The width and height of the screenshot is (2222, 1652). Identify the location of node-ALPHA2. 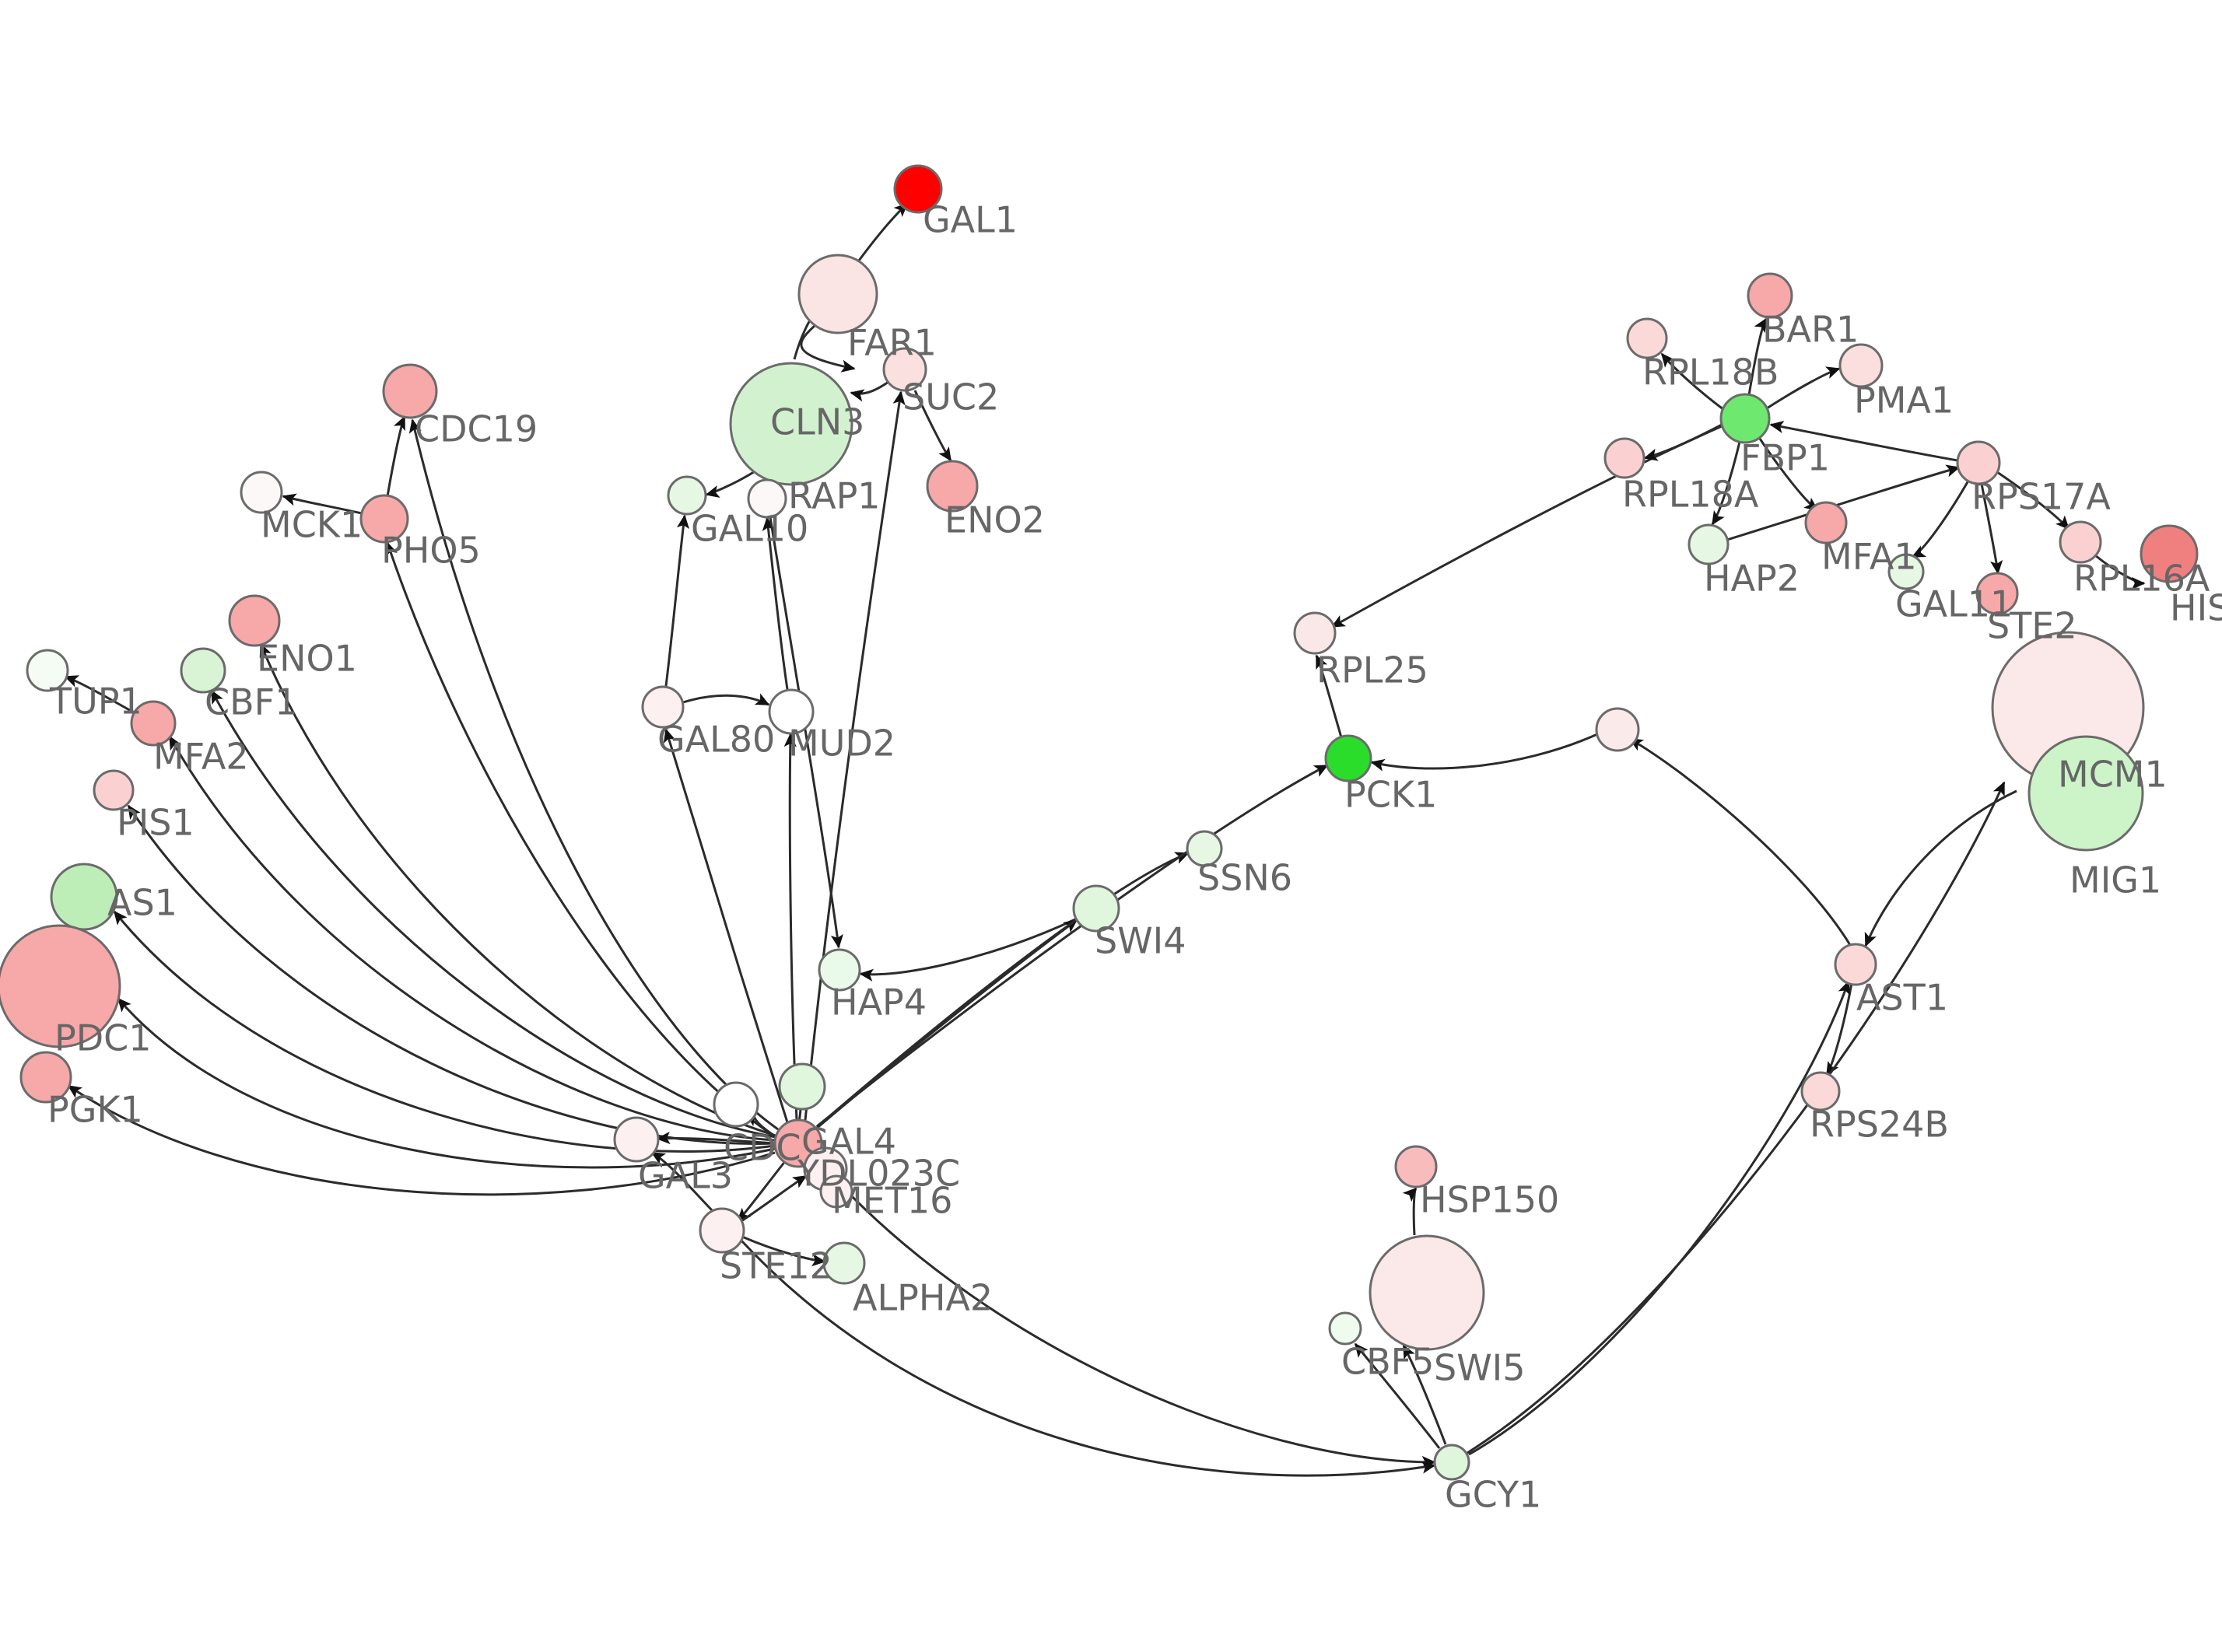
(844, 1263).